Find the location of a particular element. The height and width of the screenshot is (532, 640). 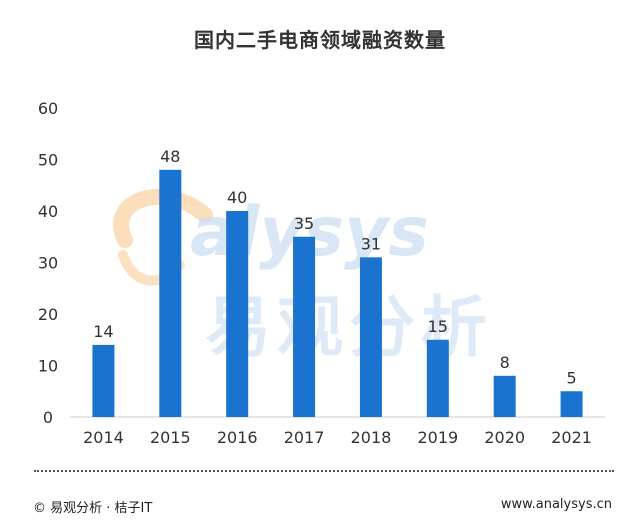

y-tick-label: 60 is located at coordinates (48, 108).